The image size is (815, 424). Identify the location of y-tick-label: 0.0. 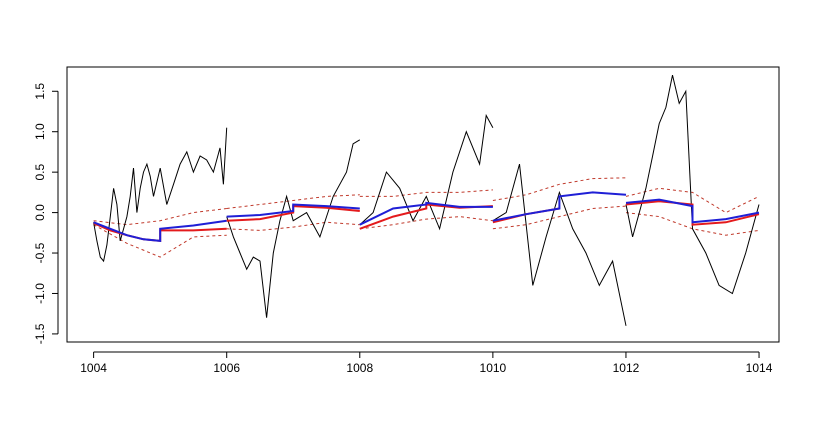
(40, 212).